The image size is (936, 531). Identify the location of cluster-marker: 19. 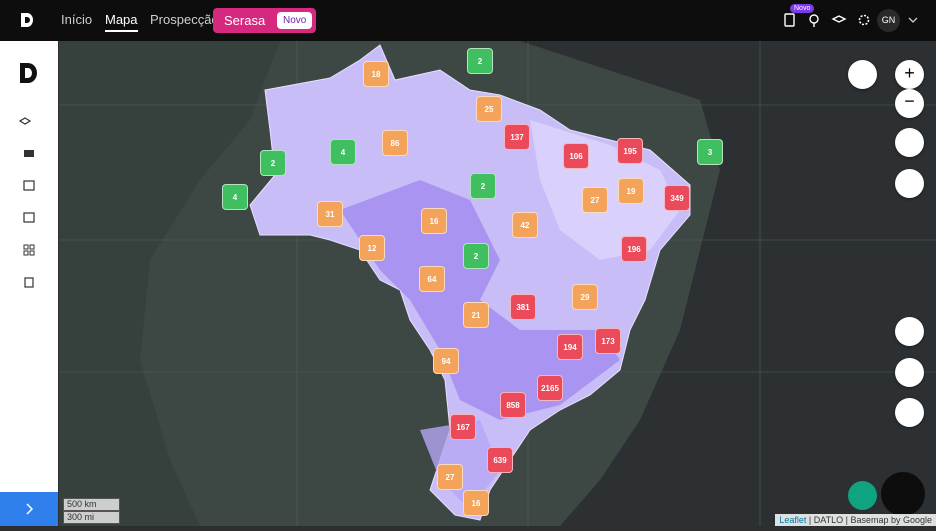
(631, 191).